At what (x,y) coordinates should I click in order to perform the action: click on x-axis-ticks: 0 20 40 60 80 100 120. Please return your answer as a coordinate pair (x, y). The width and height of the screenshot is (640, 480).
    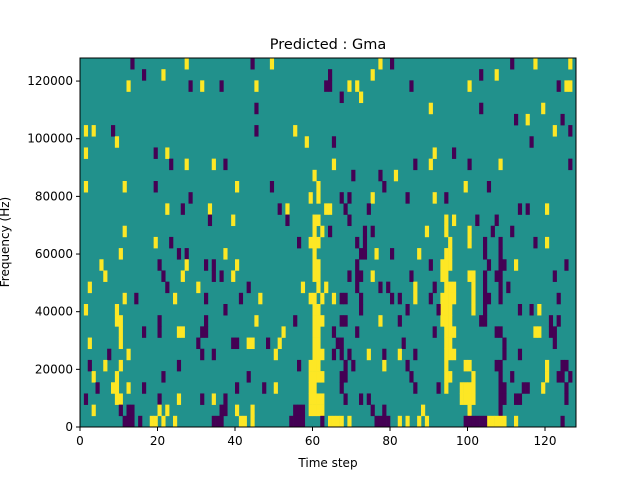
    Looking at the image, I should click on (316, 437).